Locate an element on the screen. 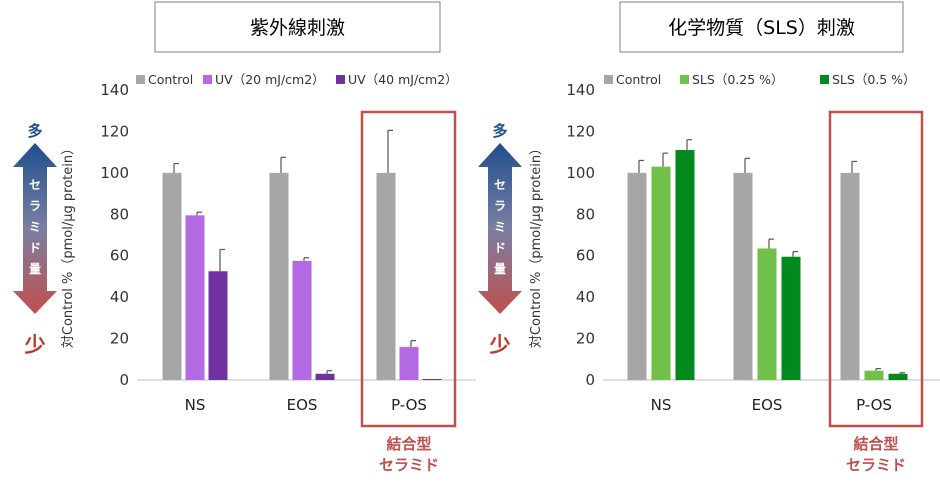 This screenshot has width=940, height=485. chart-title: 紫外線刺激 is located at coordinates (297, 28).